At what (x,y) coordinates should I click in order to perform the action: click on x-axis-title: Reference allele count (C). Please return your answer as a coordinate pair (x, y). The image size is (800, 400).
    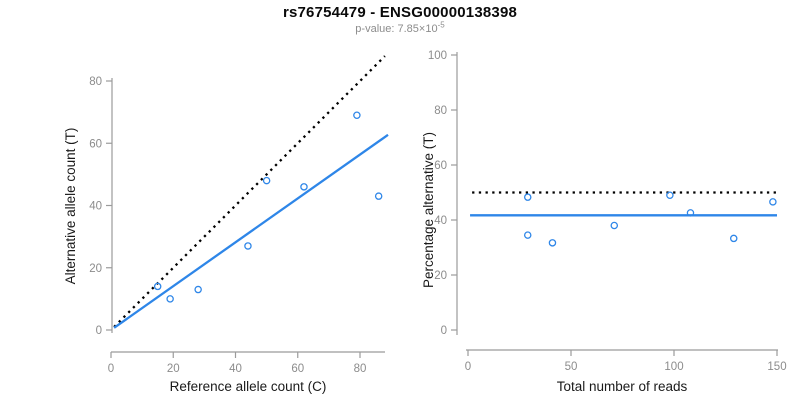
    Looking at the image, I should click on (248, 386).